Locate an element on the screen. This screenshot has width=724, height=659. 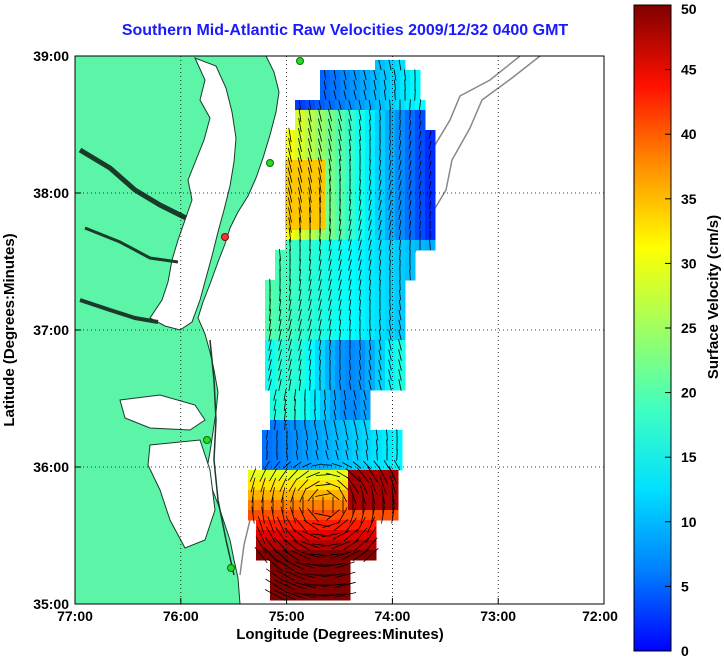
colorbar-tick-label: 20 is located at coordinates (689, 393).